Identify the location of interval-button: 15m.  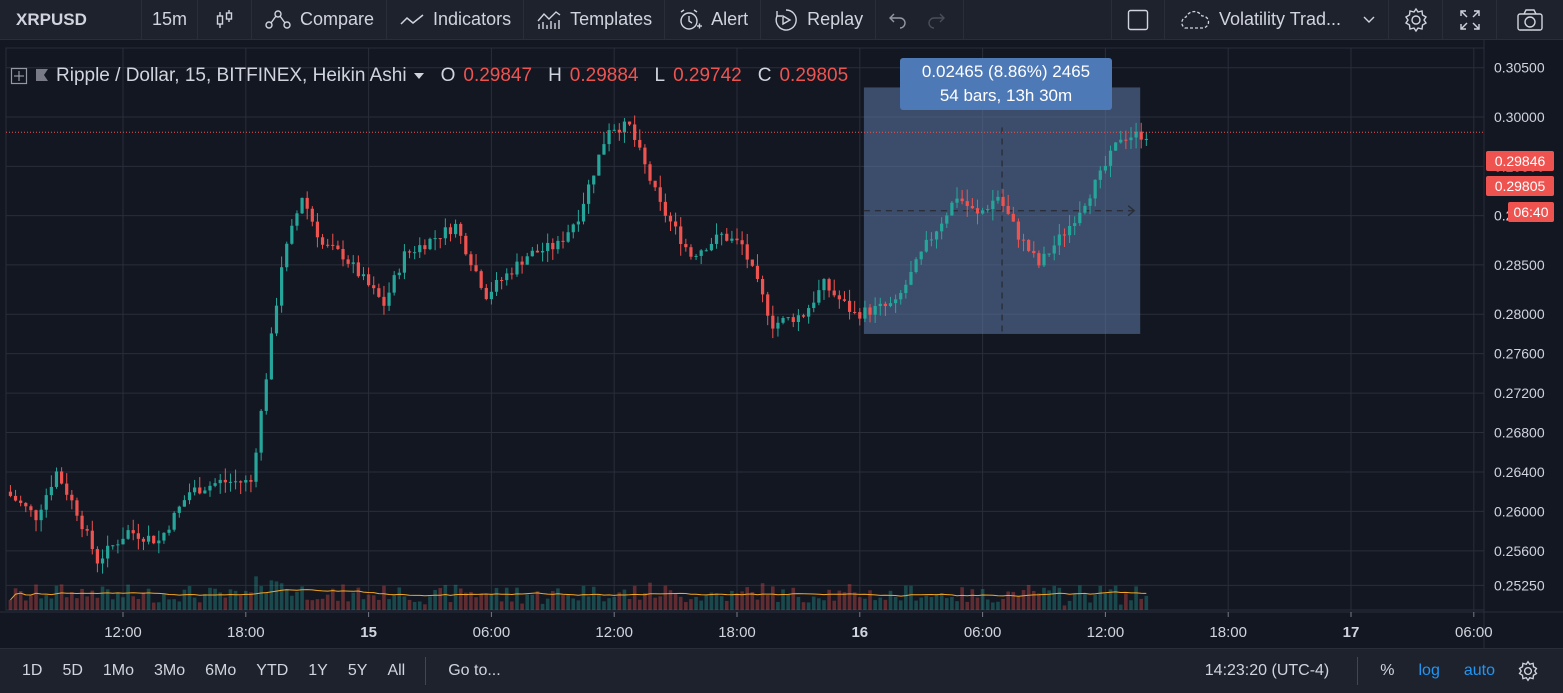
(170, 20).